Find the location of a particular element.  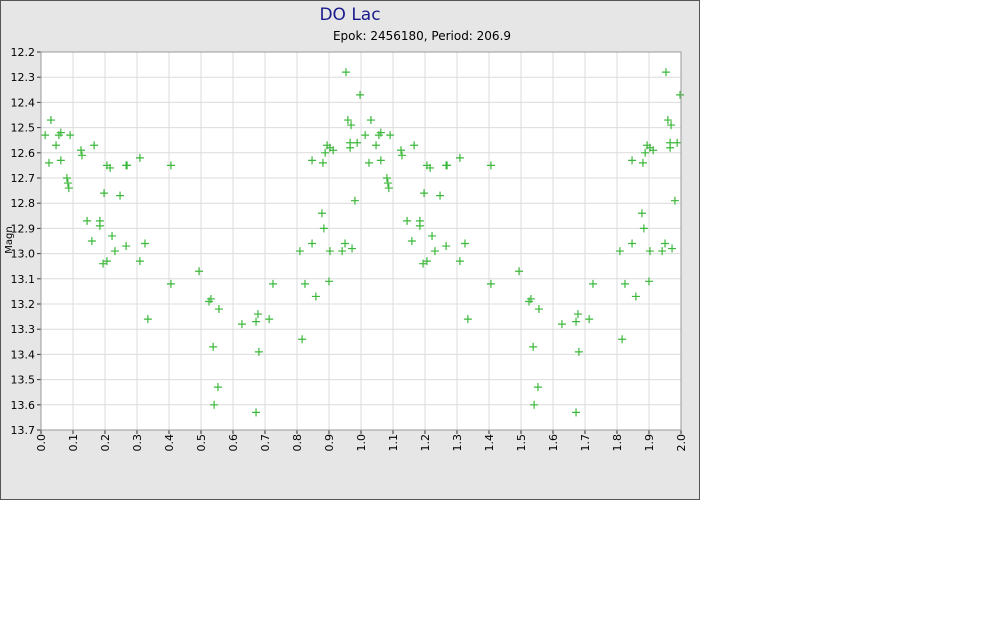

y-tick-label: 12.3 is located at coordinates (23, 77).